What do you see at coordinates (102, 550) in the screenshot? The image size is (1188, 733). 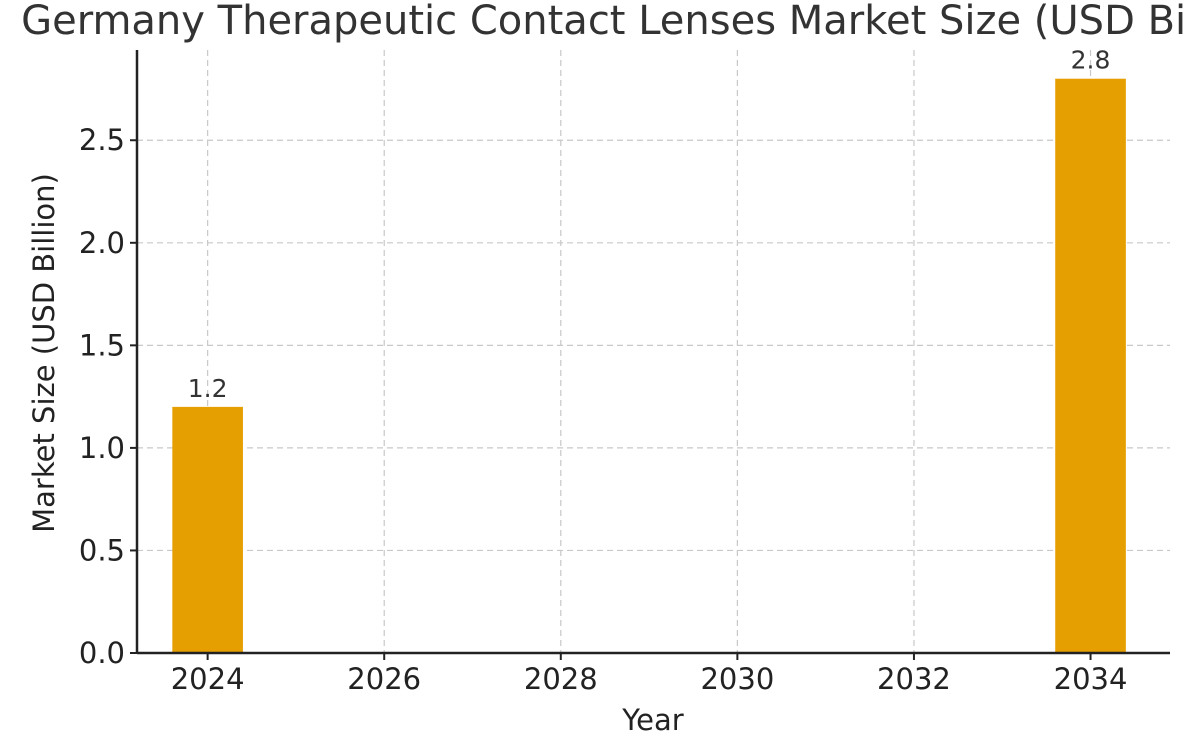 I see `y-tick-label: 0.5` at bounding box center [102, 550].